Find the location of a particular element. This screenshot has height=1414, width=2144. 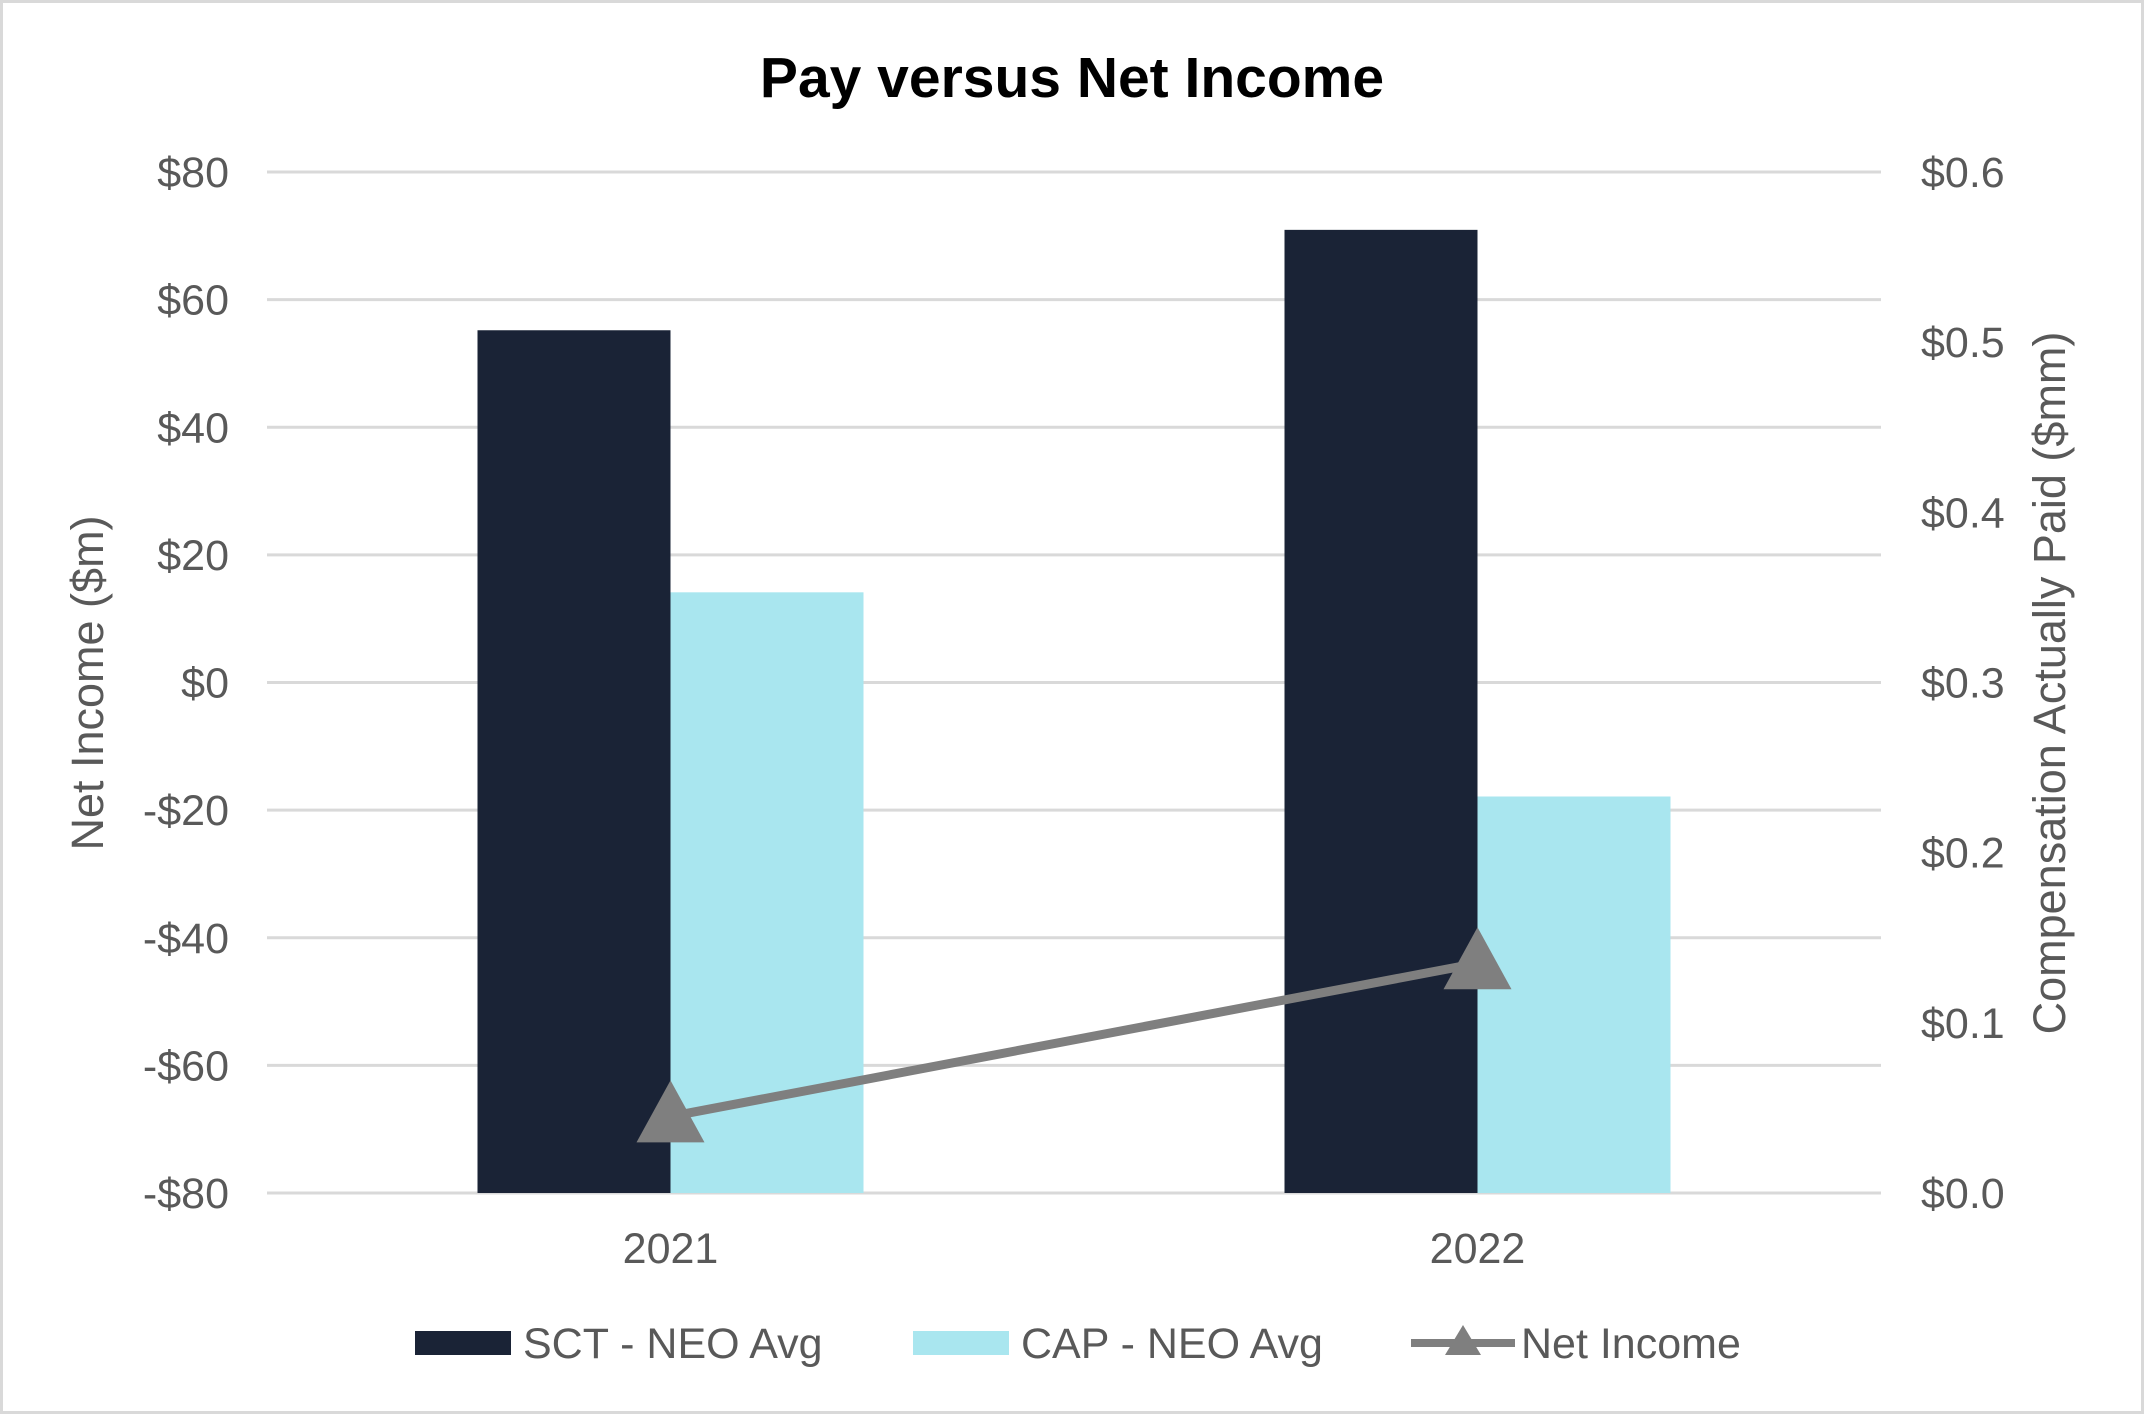

bar-cap-neo-avg-2021 is located at coordinates (767, 892).